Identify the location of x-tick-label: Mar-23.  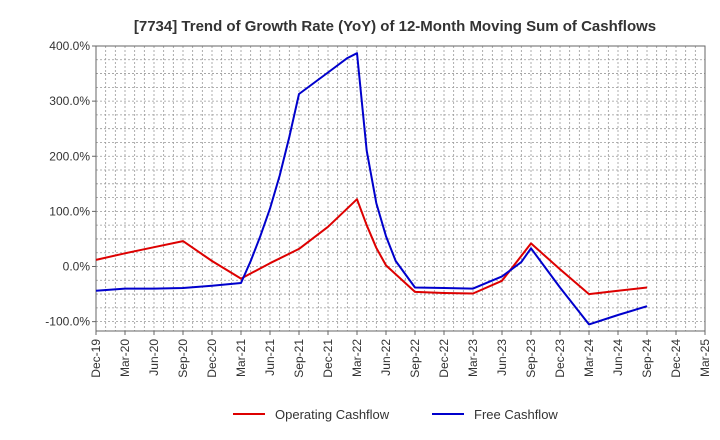
(473, 358).